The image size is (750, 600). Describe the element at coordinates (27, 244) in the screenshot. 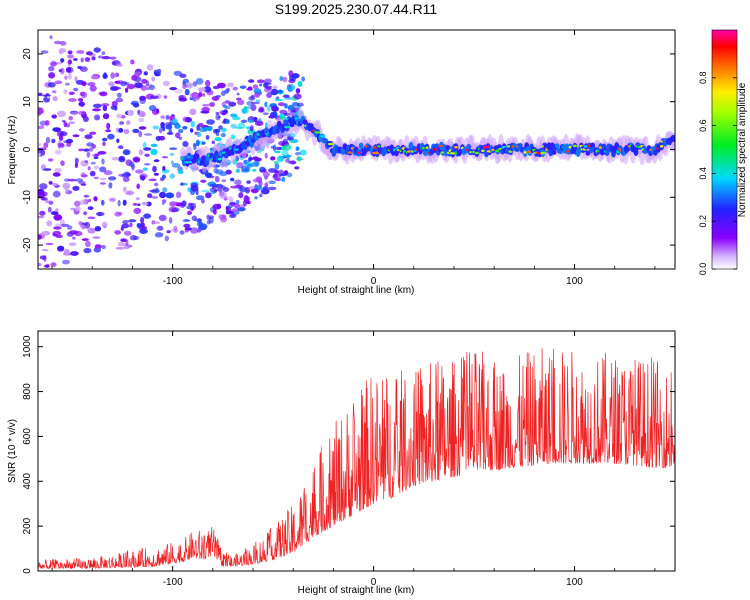

I see `y-tick-label: -20` at that location.